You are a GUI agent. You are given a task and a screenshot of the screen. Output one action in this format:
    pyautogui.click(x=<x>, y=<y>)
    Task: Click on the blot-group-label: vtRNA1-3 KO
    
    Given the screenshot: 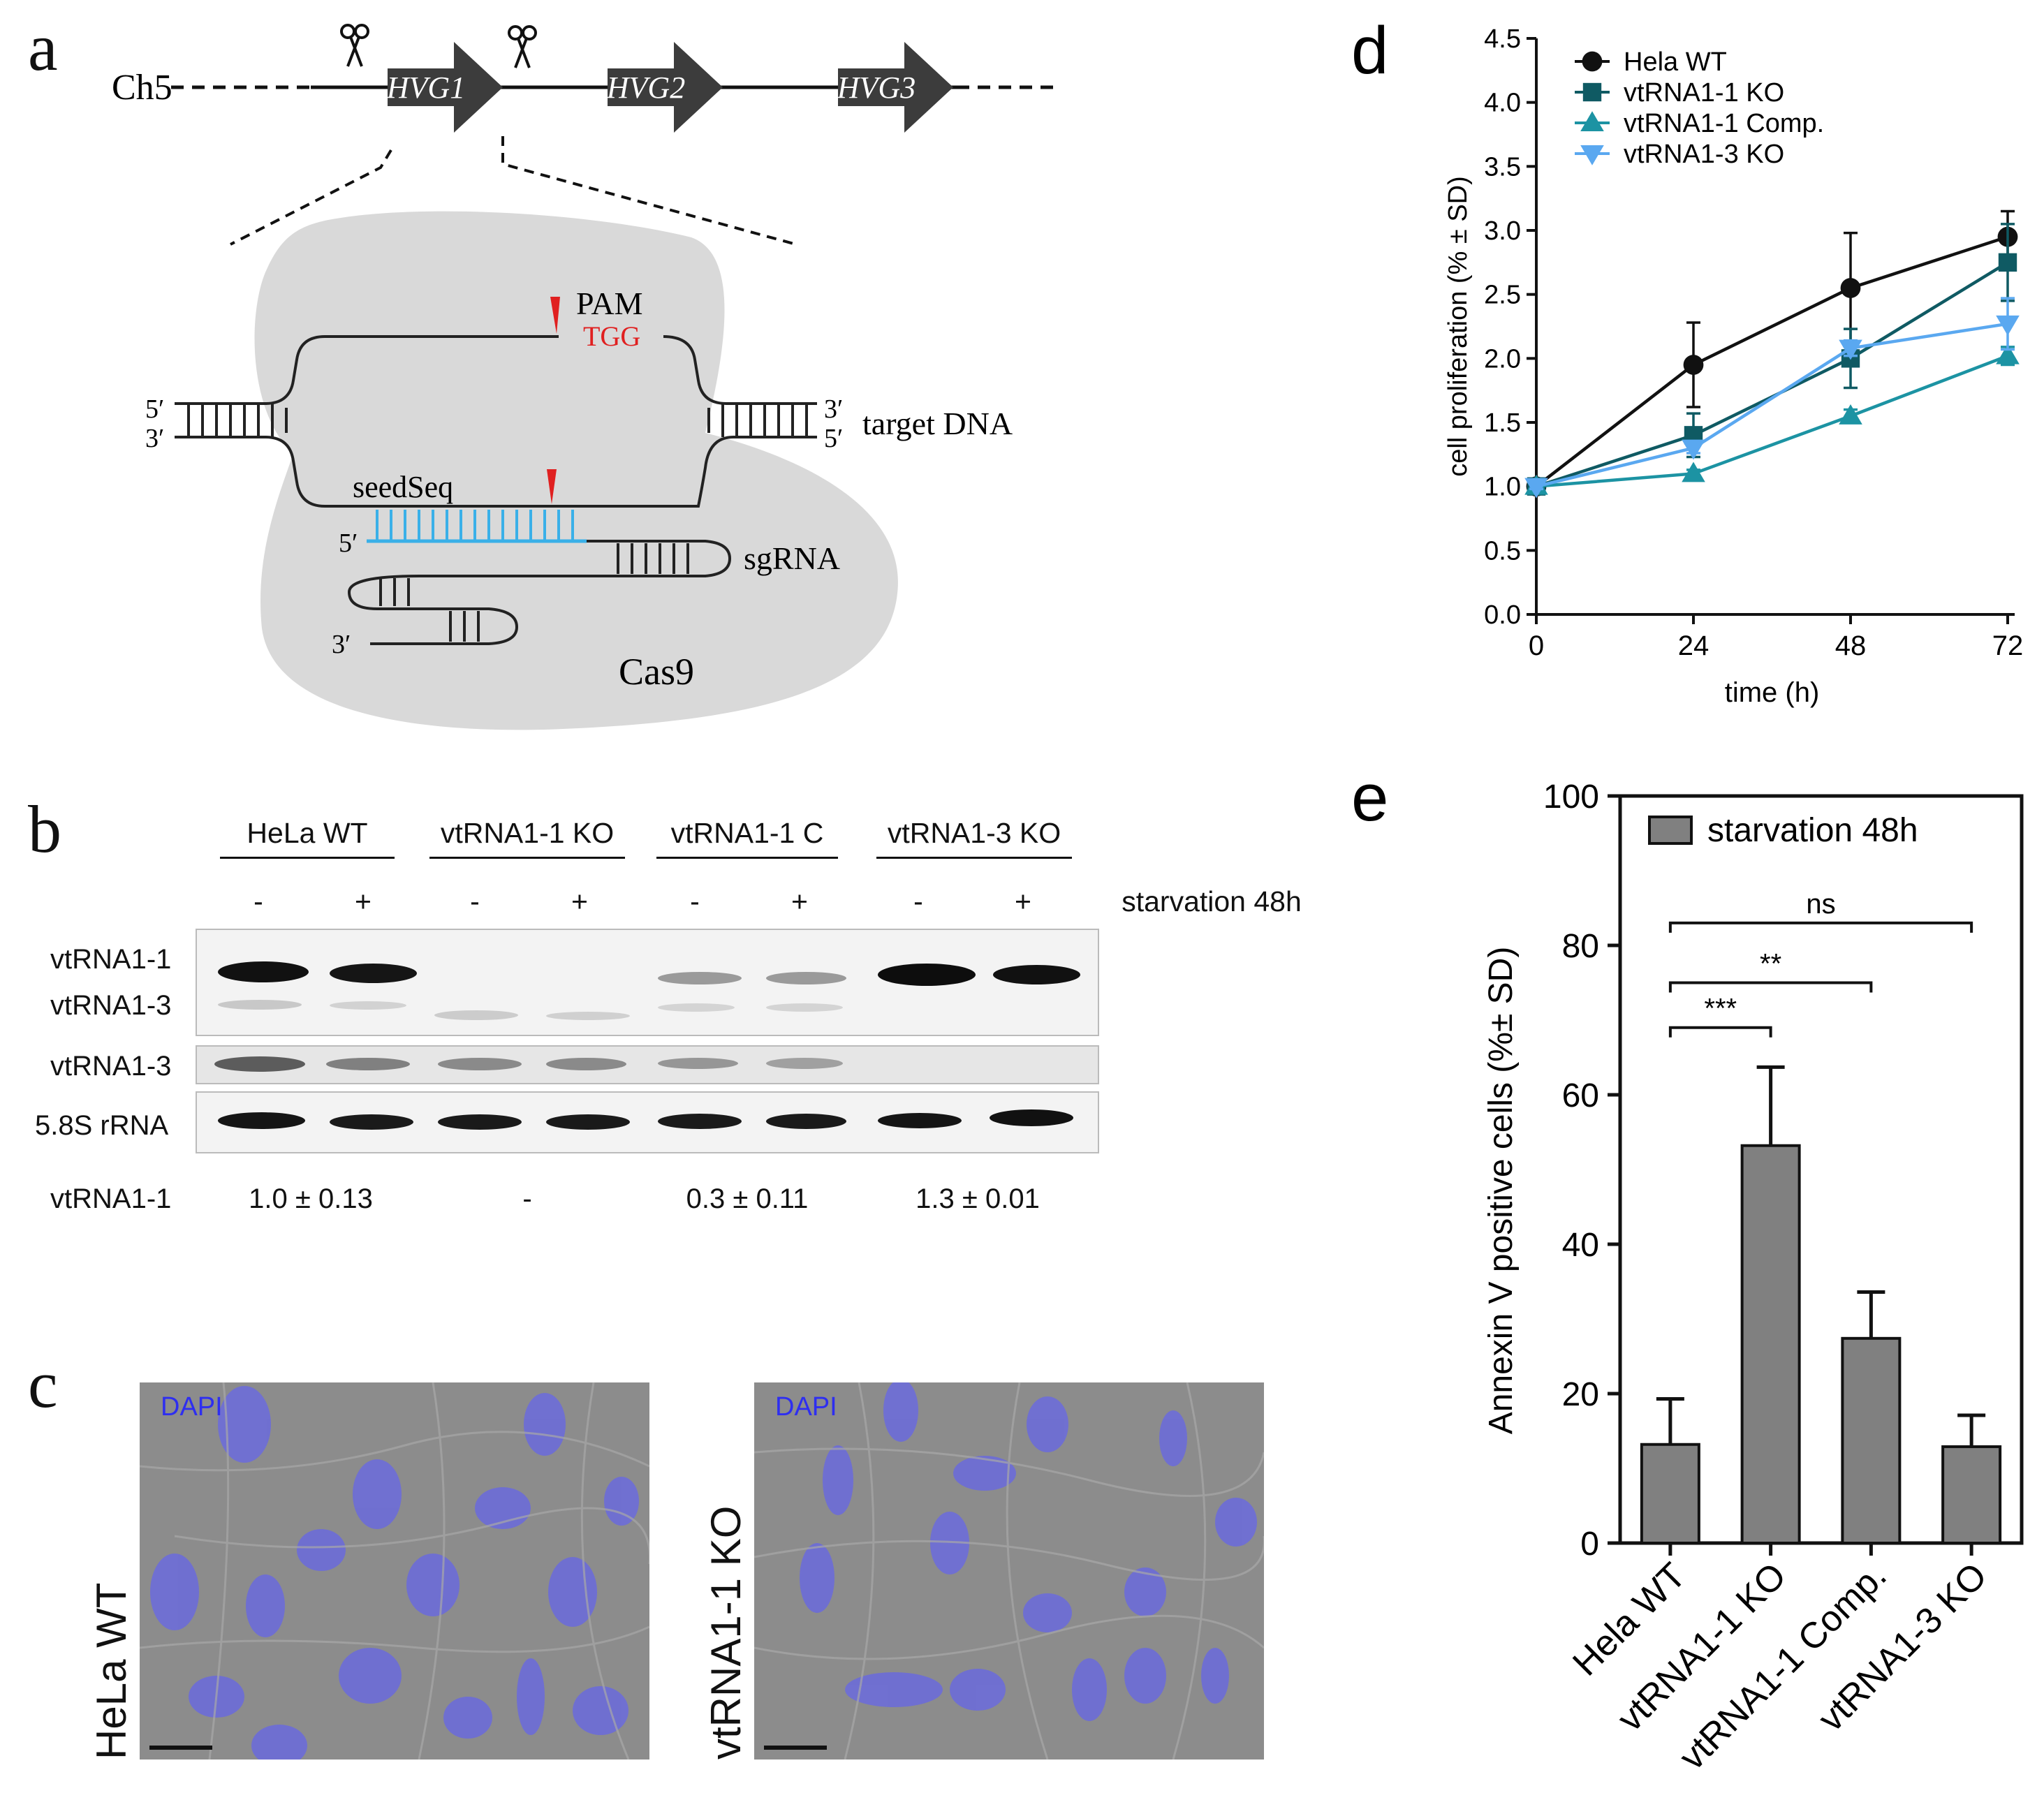 What is the action you would take?
    pyautogui.click(x=974, y=838)
    